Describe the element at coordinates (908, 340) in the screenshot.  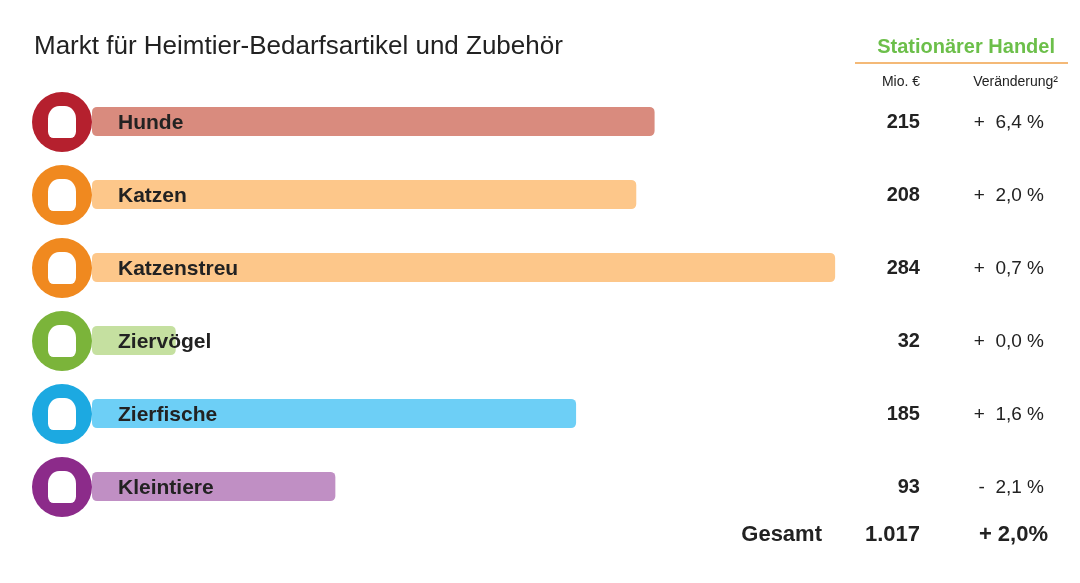
I see `data-label: 32` at that location.